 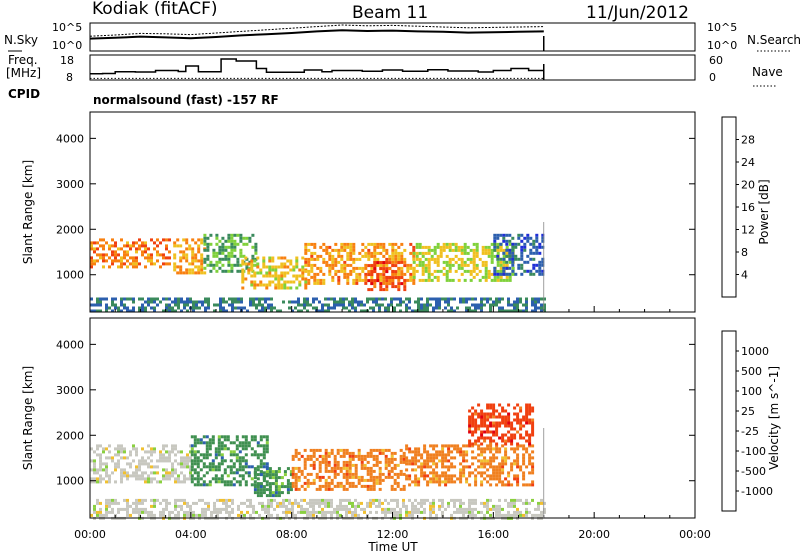 What do you see at coordinates (750, 431) in the screenshot?
I see `colorbar-tick-label: -25` at bounding box center [750, 431].